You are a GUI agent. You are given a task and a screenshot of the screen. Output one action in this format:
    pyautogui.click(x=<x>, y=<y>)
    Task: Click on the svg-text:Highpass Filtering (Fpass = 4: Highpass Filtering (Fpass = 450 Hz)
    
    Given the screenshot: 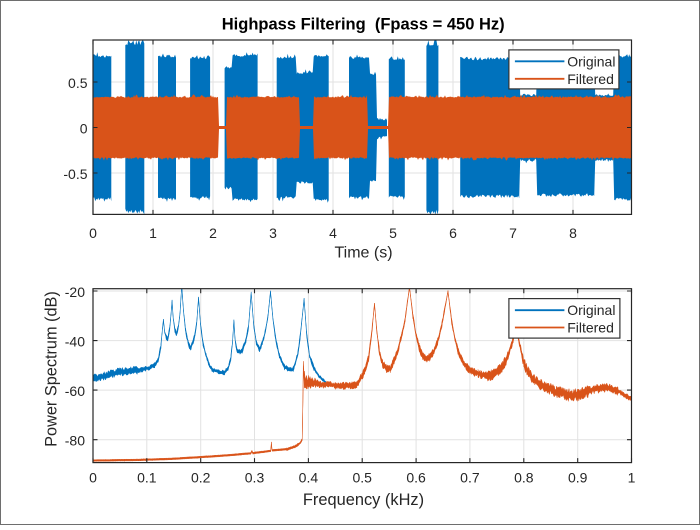 What is the action you would take?
    pyautogui.click(x=363, y=24)
    